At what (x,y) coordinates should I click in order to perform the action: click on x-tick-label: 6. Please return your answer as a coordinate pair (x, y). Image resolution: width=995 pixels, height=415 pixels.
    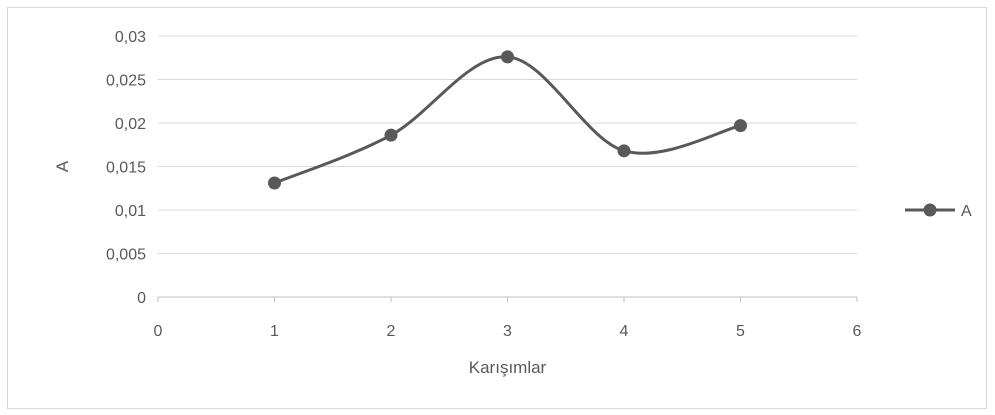
    Looking at the image, I should click on (857, 331).